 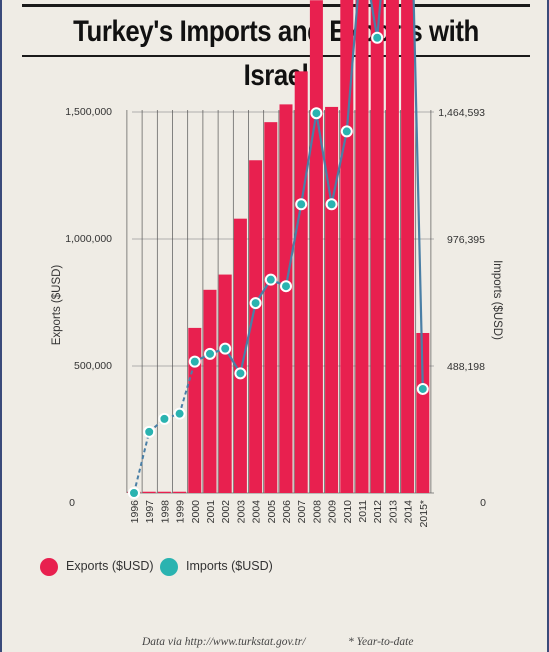 What do you see at coordinates (483, 503) in the screenshot?
I see `right-tick-label: 0` at bounding box center [483, 503].